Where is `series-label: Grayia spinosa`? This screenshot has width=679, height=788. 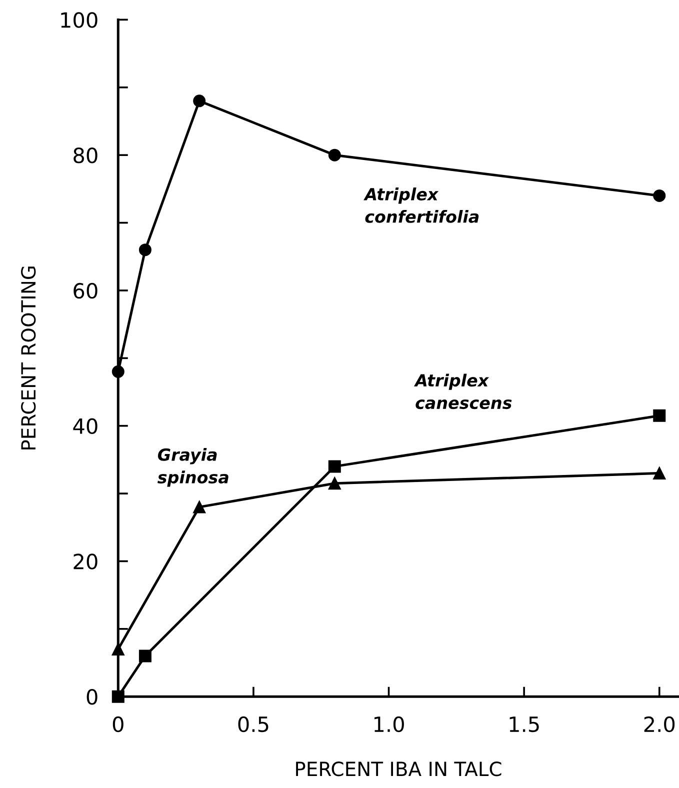
series-label: Grayia spinosa is located at coordinates (193, 467).